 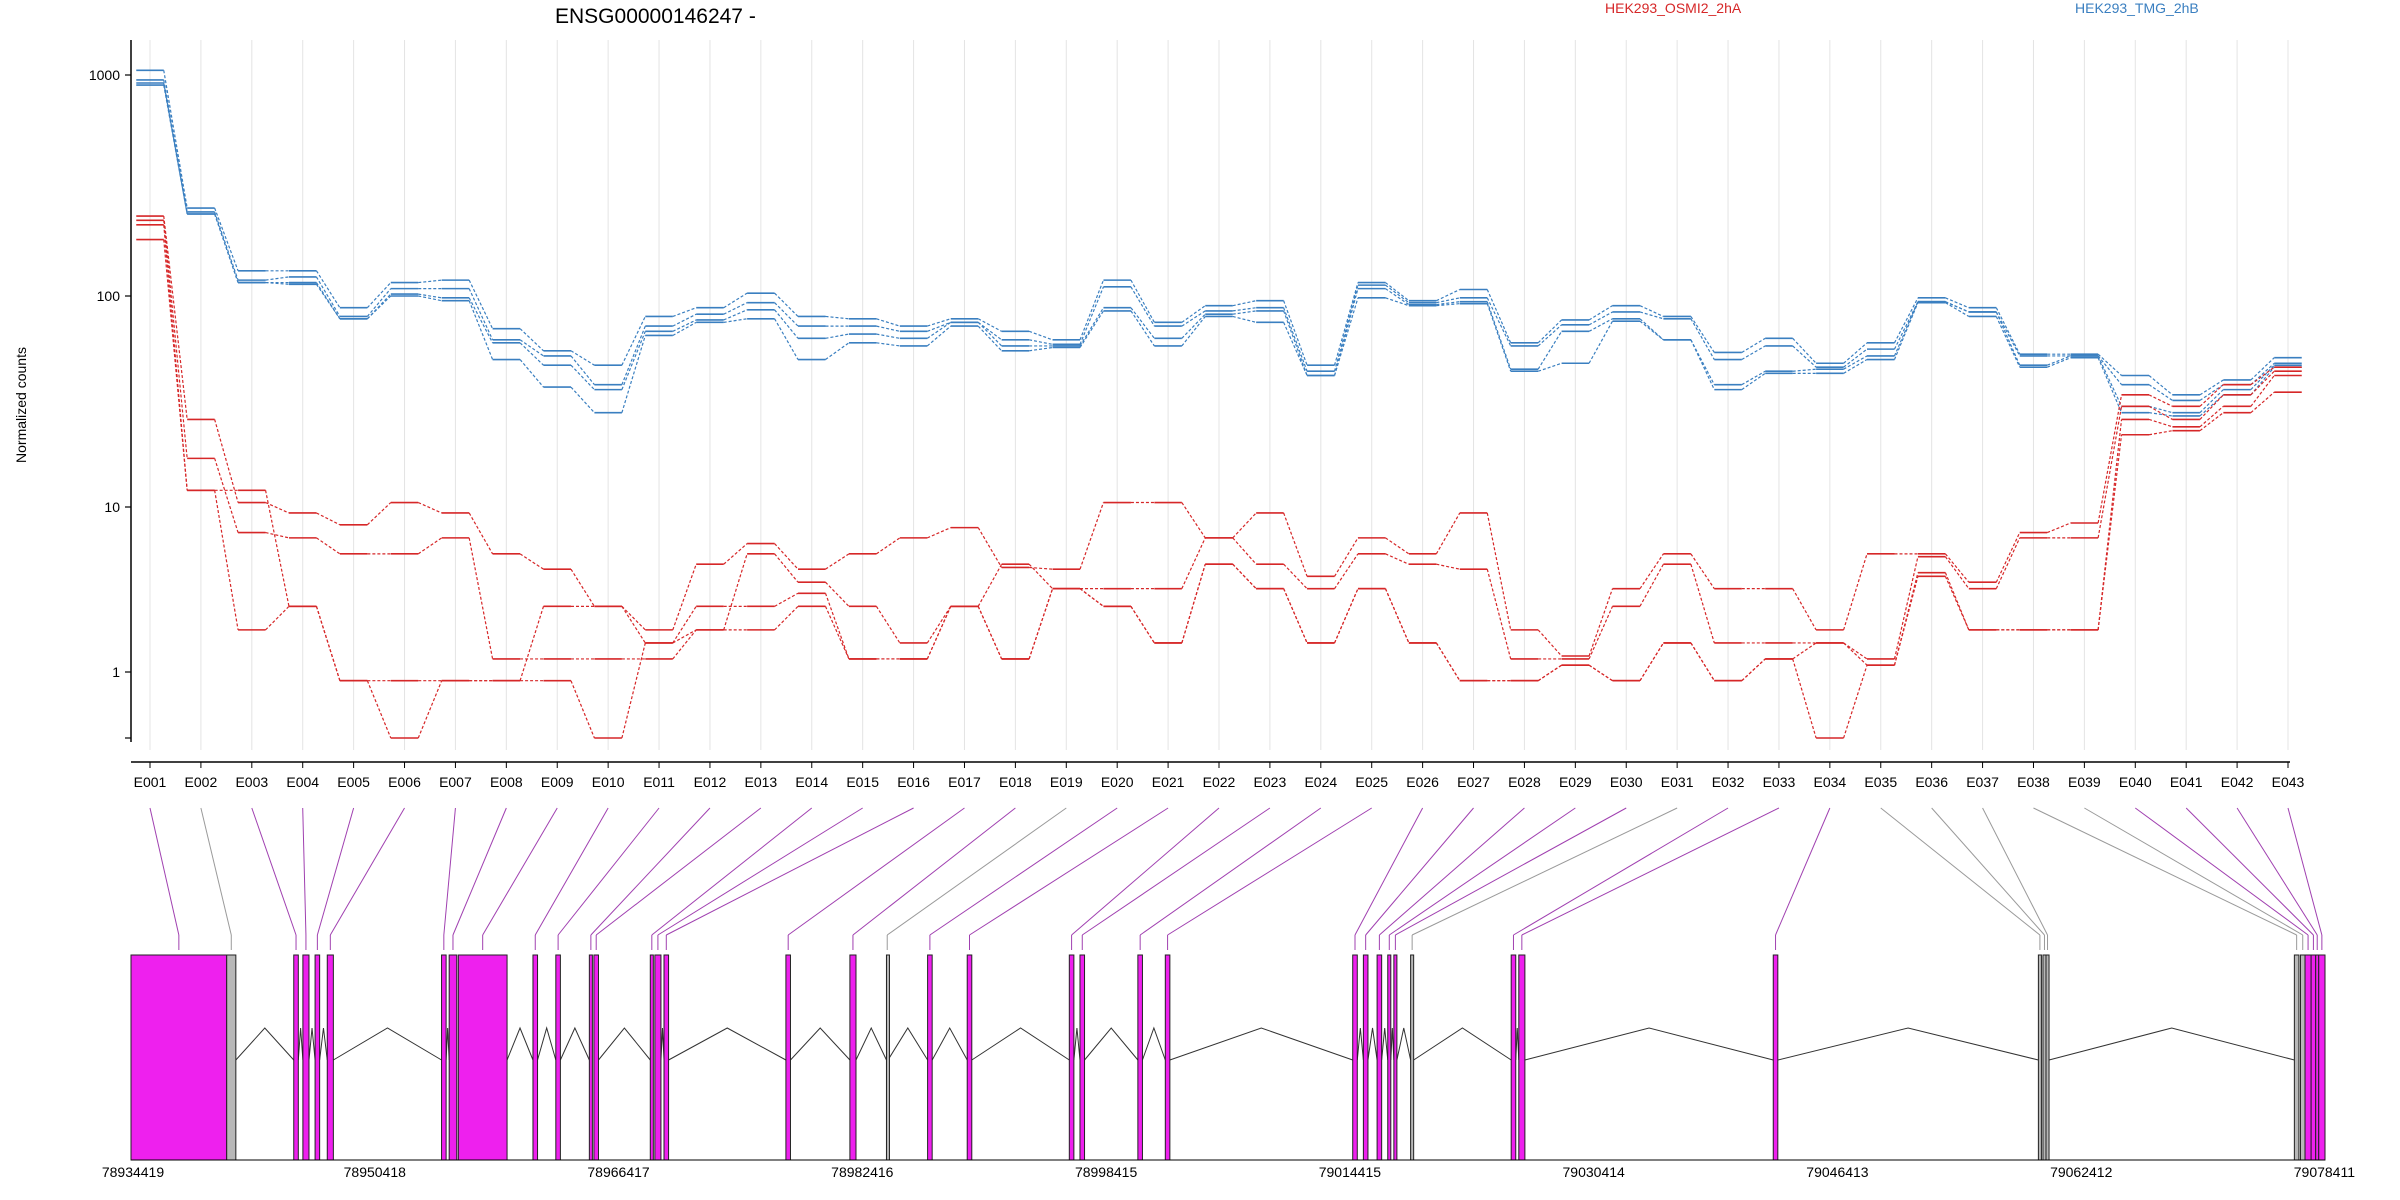 What do you see at coordinates (862, 1172) in the screenshot?
I see `genome-coordinate-label: 78982416` at bounding box center [862, 1172].